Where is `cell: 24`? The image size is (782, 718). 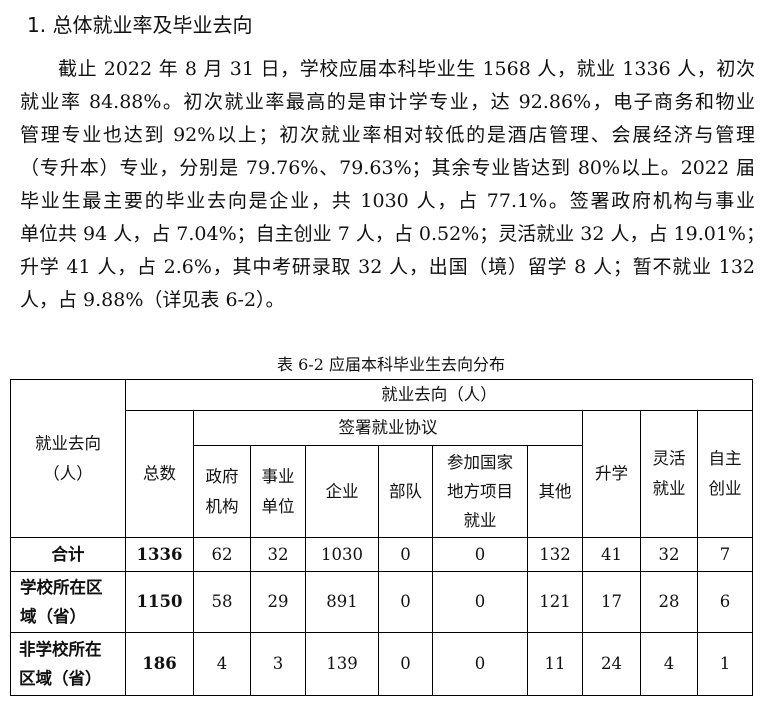 cell: 24 is located at coordinates (611, 664).